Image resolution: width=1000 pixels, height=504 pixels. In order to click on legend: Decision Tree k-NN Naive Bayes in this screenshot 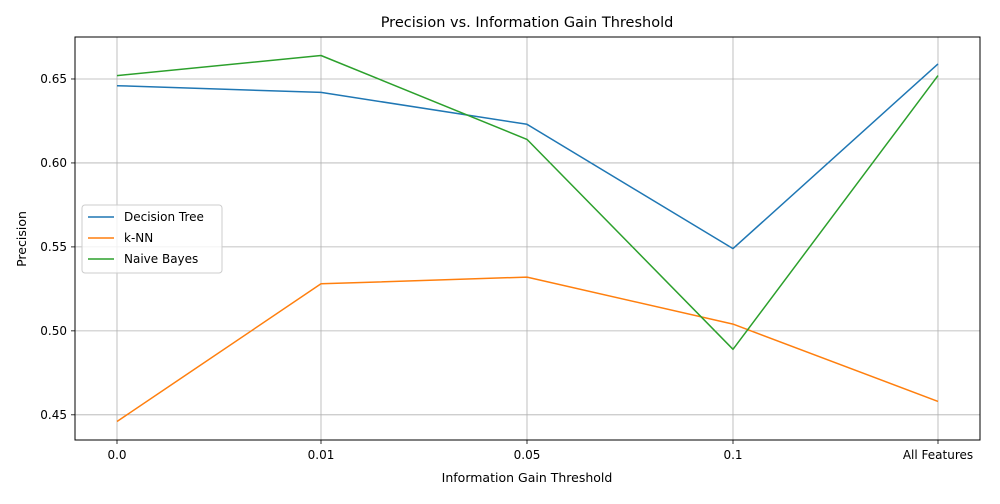, I will do `click(152, 239)`.